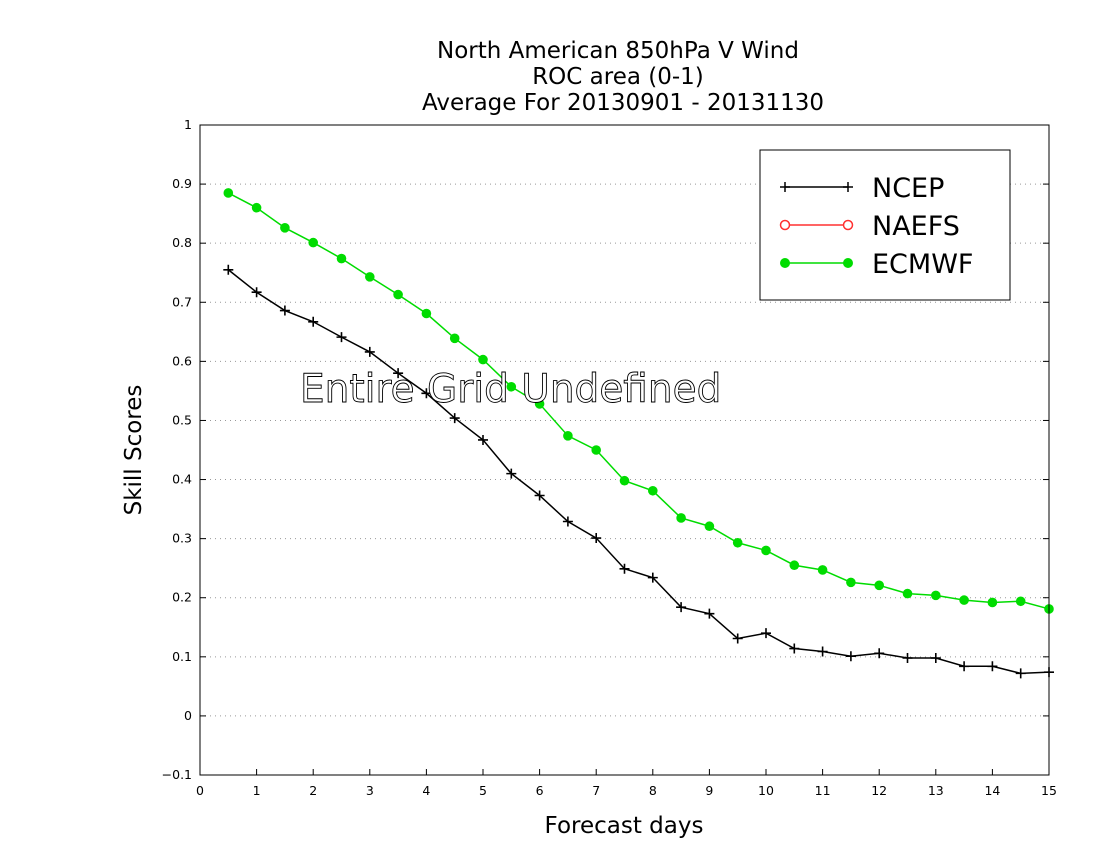  Describe the element at coordinates (182, 656) in the screenshot. I see `y-tick-label: 0.1` at that location.